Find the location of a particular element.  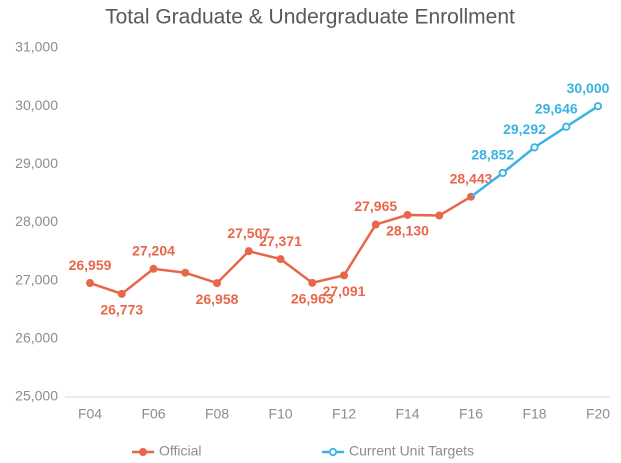

x-tick-label: F10 is located at coordinates (280, 414).